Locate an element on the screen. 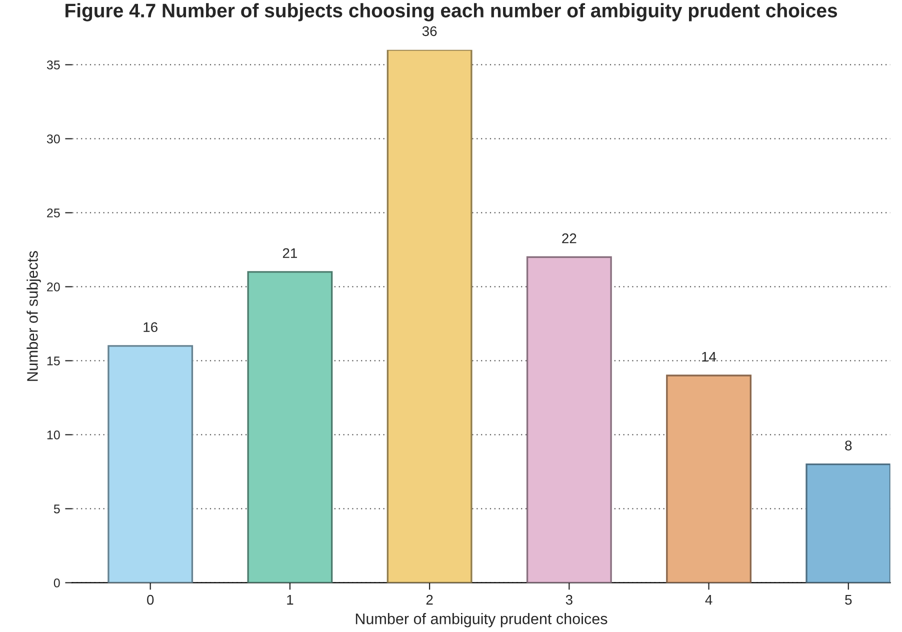  y-axis-title: Number of subjects is located at coordinates (33, 316).